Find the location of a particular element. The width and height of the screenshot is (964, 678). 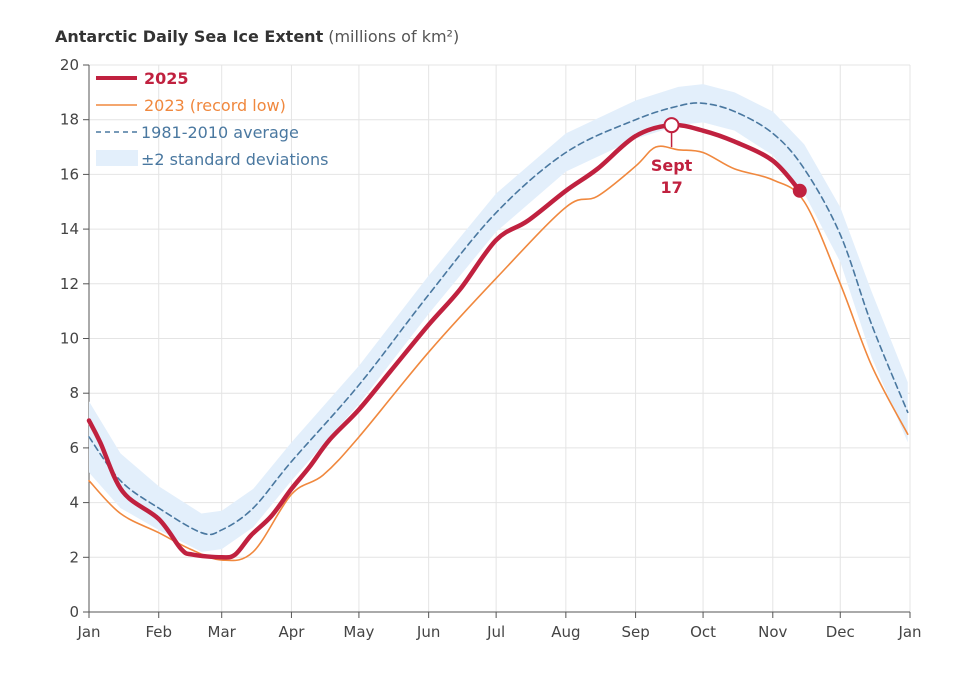

y-tick-label: 18 is located at coordinates (69, 120).